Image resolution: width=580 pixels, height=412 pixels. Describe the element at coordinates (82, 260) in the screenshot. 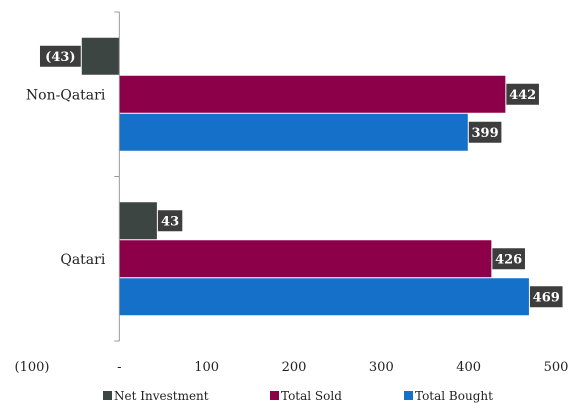

I see `category-label: Qatari` at that location.